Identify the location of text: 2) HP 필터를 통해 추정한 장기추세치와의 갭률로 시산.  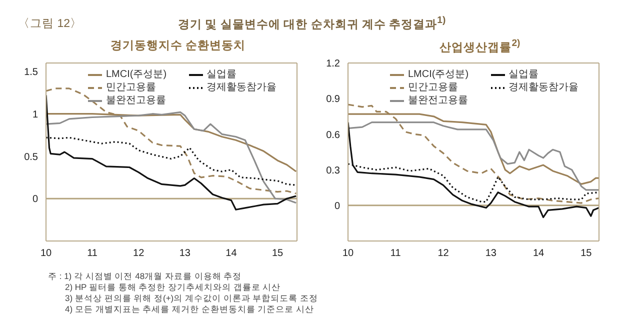
(173, 287).